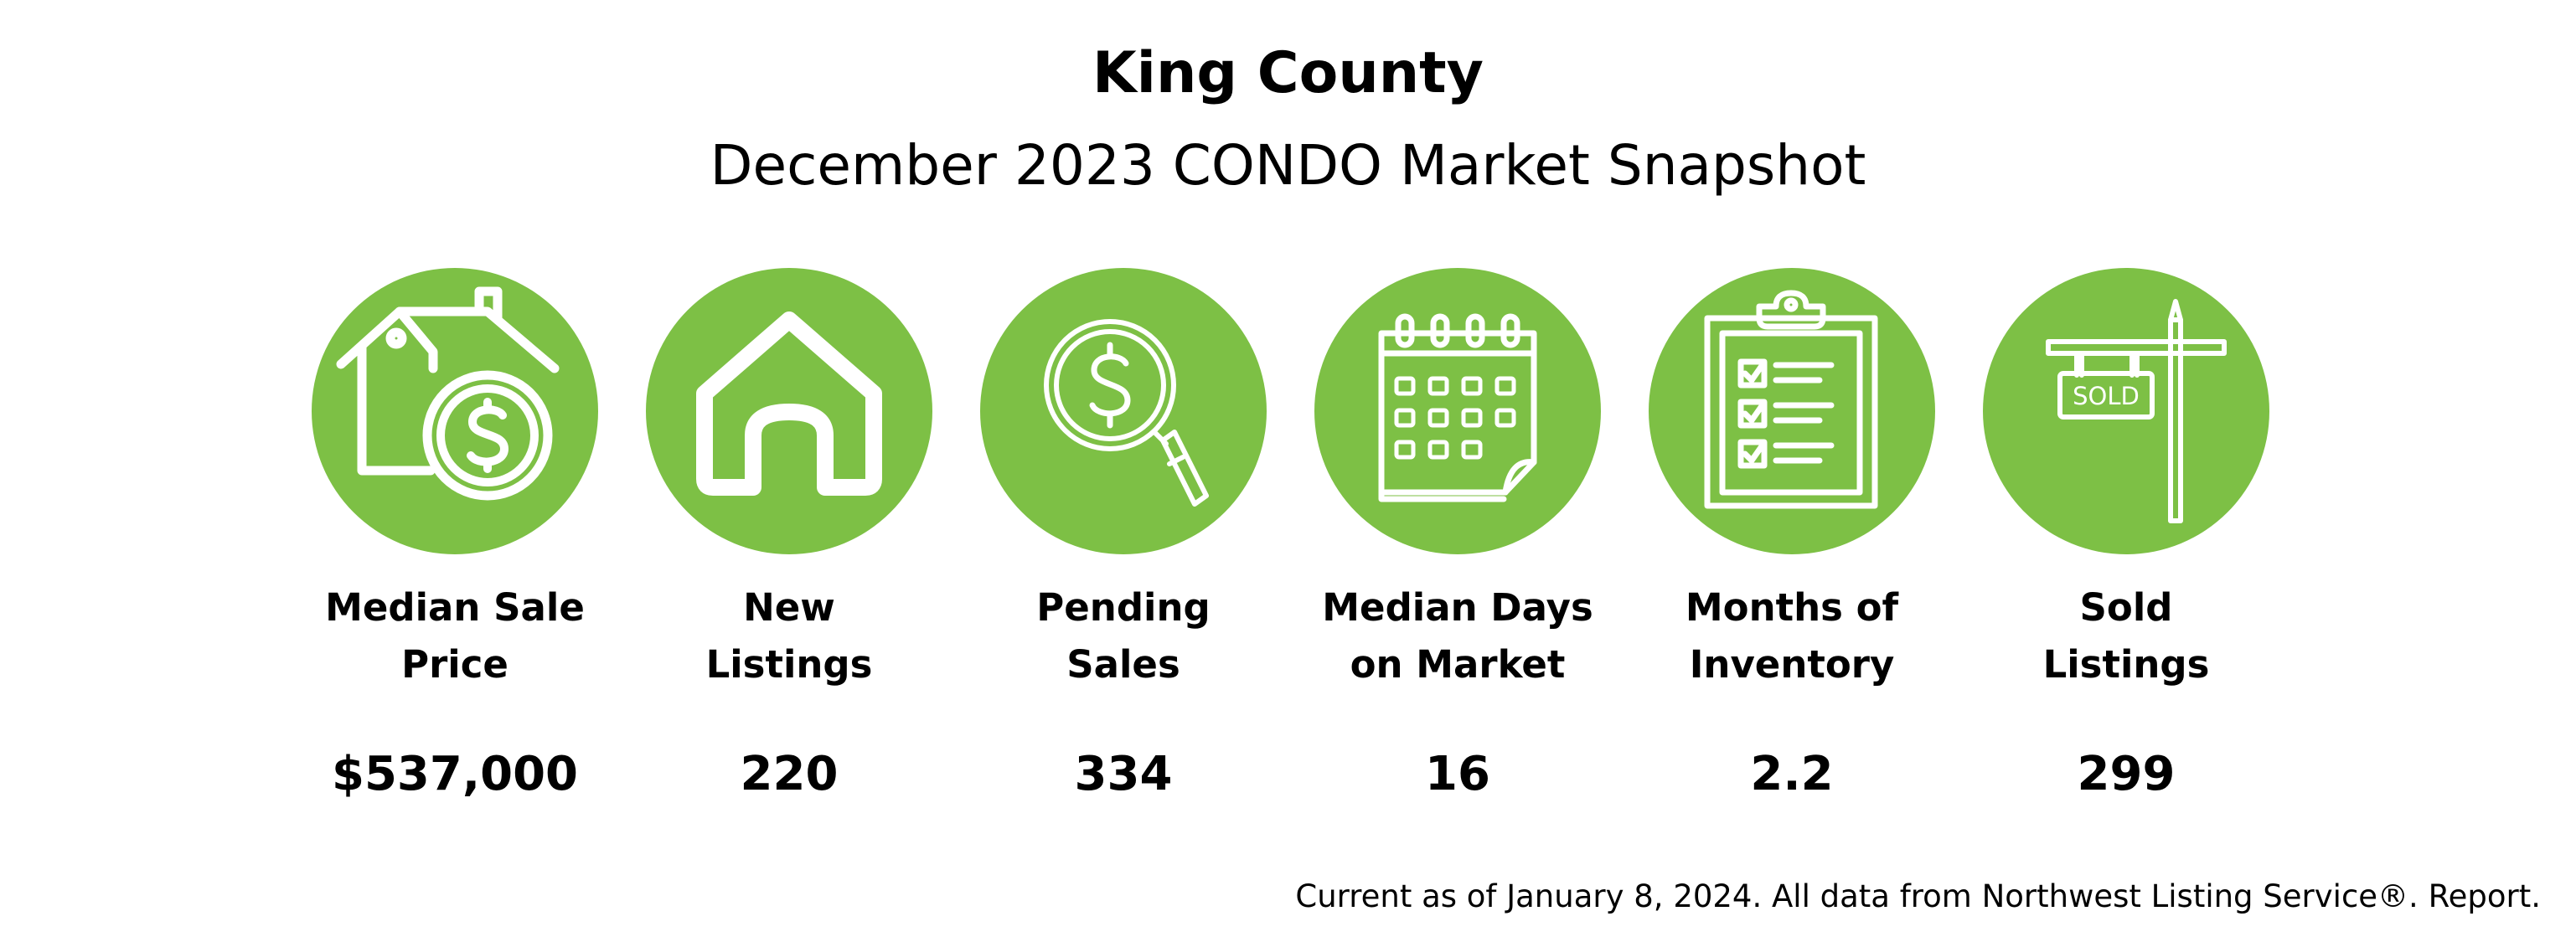 The image size is (2576, 942). What do you see at coordinates (789, 774) in the screenshot?
I see `stat-value: 220` at bounding box center [789, 774].